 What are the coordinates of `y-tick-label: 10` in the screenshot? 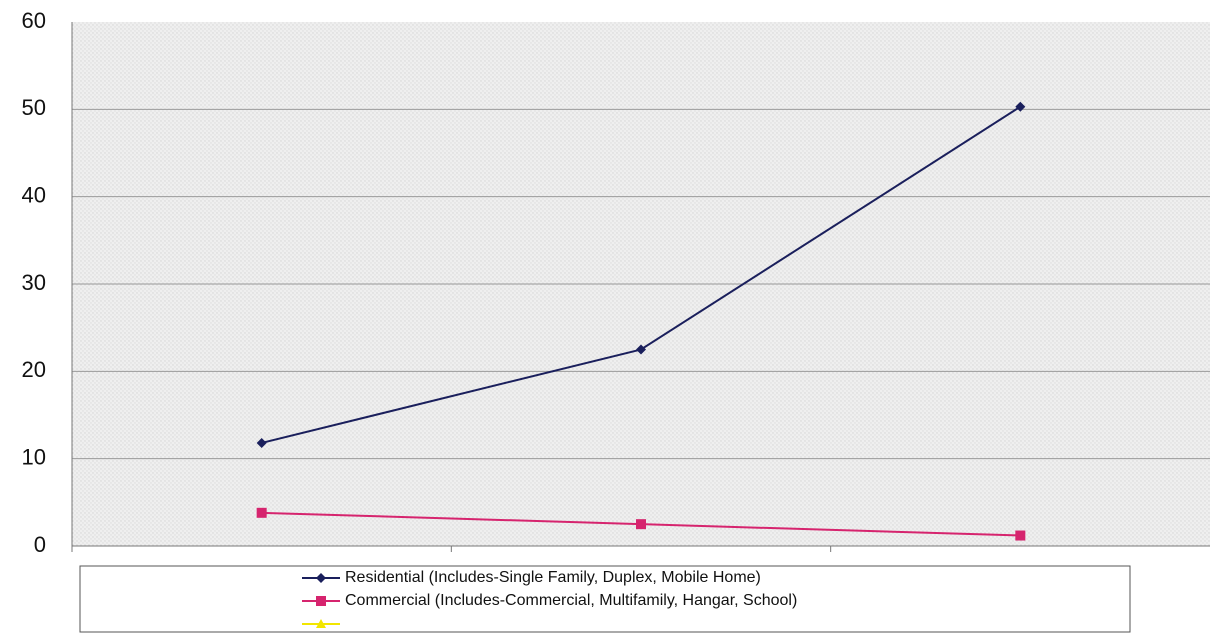 It's located at (34, 456).